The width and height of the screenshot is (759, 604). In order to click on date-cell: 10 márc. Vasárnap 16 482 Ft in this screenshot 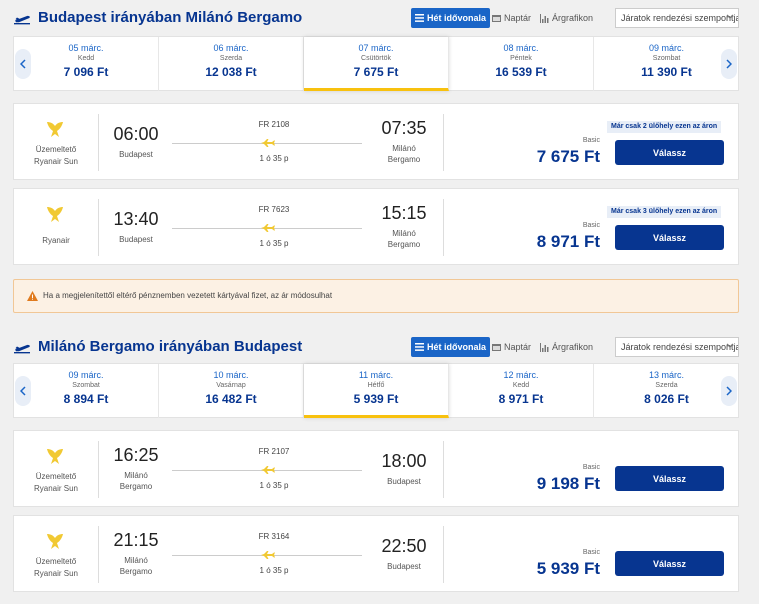, I will do `click(231, 391)`.